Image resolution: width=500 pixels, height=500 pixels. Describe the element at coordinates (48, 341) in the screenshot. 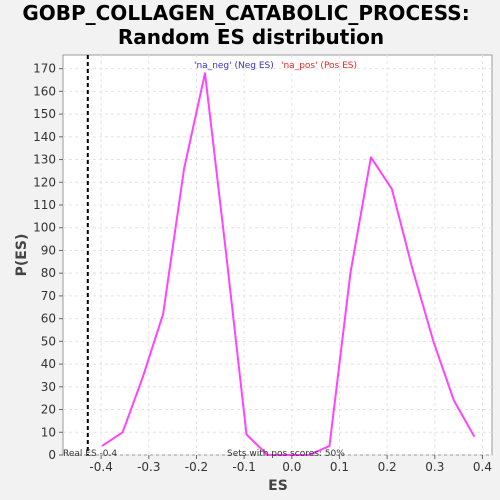

I see `y-tick-label: 50` at that location.